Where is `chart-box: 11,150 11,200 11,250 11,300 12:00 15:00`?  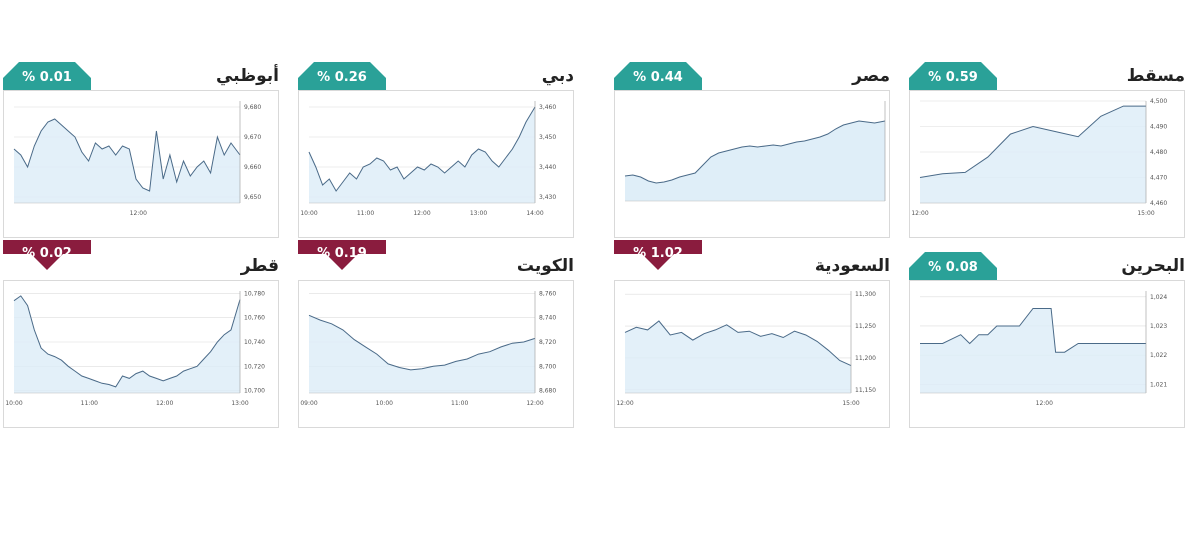 chart-box: 11,150 11,200 11,250 11,300 12:00 15:00 is located at coordinates (752, 354).